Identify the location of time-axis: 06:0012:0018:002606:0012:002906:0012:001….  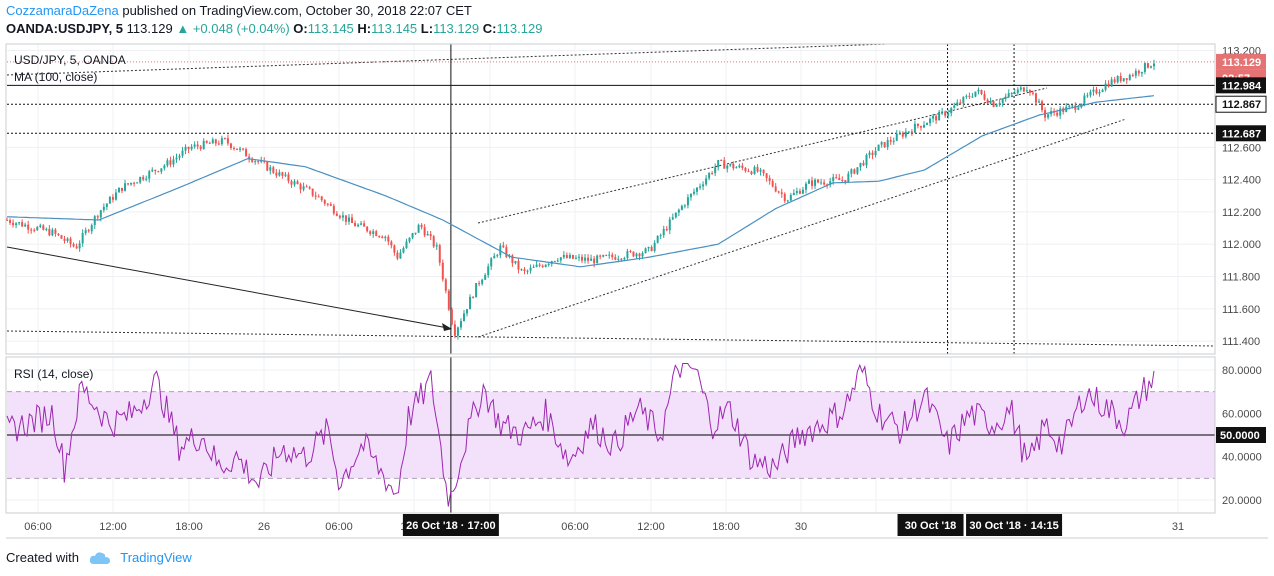
(604, 525).